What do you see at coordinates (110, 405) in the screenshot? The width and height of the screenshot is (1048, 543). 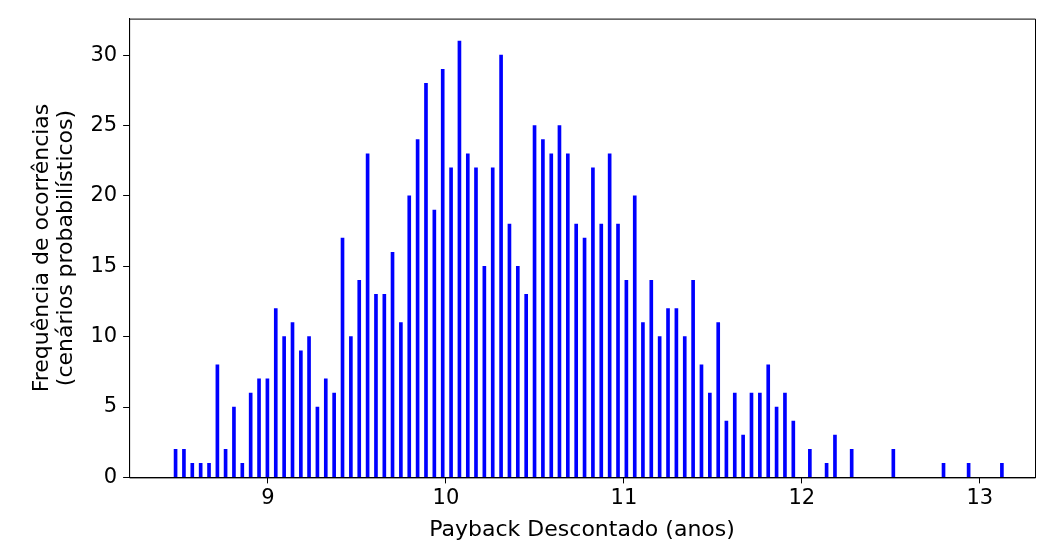 I see `y-tick-label: 5` at bounding box center [110, 405].